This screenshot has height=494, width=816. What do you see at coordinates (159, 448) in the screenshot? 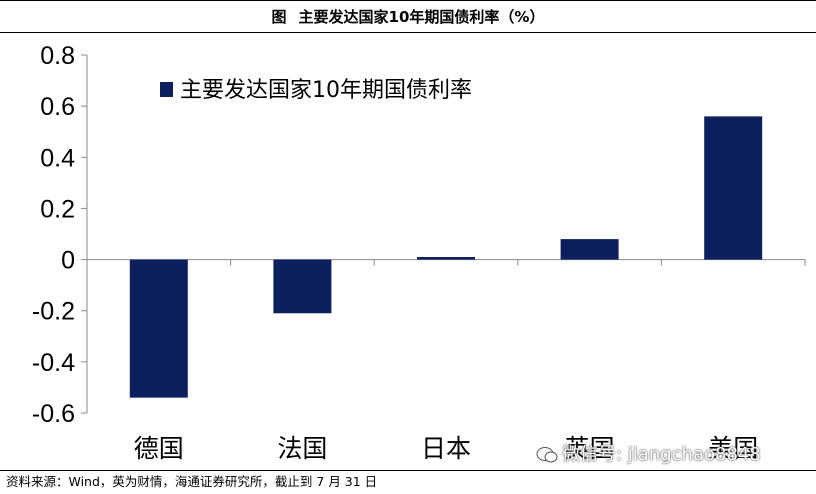
I see `x-tick-label: 德国` at bounding box center [159, 448].